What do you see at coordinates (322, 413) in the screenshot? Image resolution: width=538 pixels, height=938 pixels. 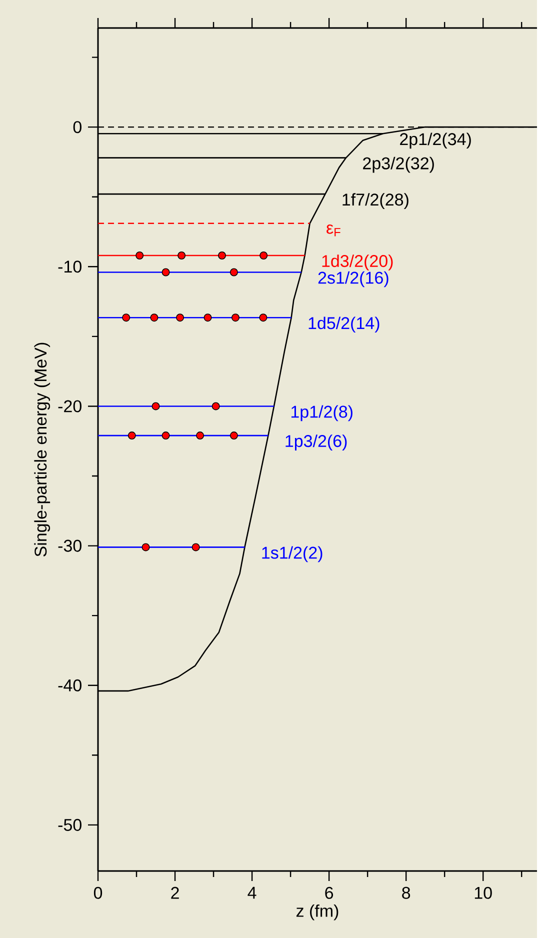 I see `series-label: 1p1/2(8)` at bounding box center [322, 413].